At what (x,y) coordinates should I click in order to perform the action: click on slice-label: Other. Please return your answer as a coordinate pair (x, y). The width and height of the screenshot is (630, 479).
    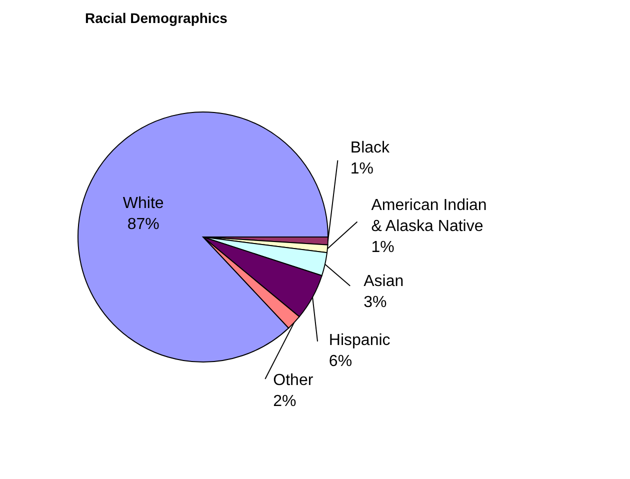
    Looking at the image, I should click on (293, 381).